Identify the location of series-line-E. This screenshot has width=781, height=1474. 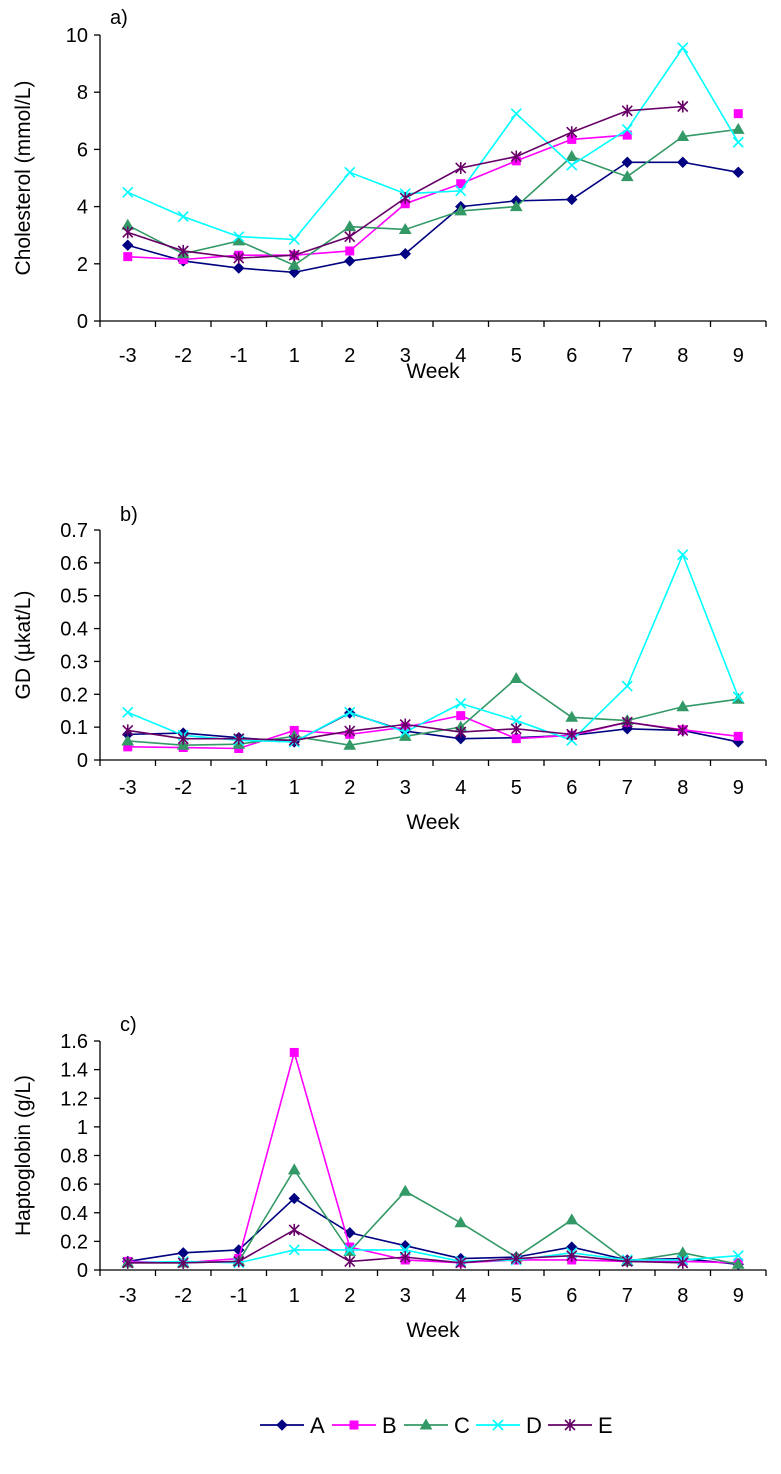
(405, 182).